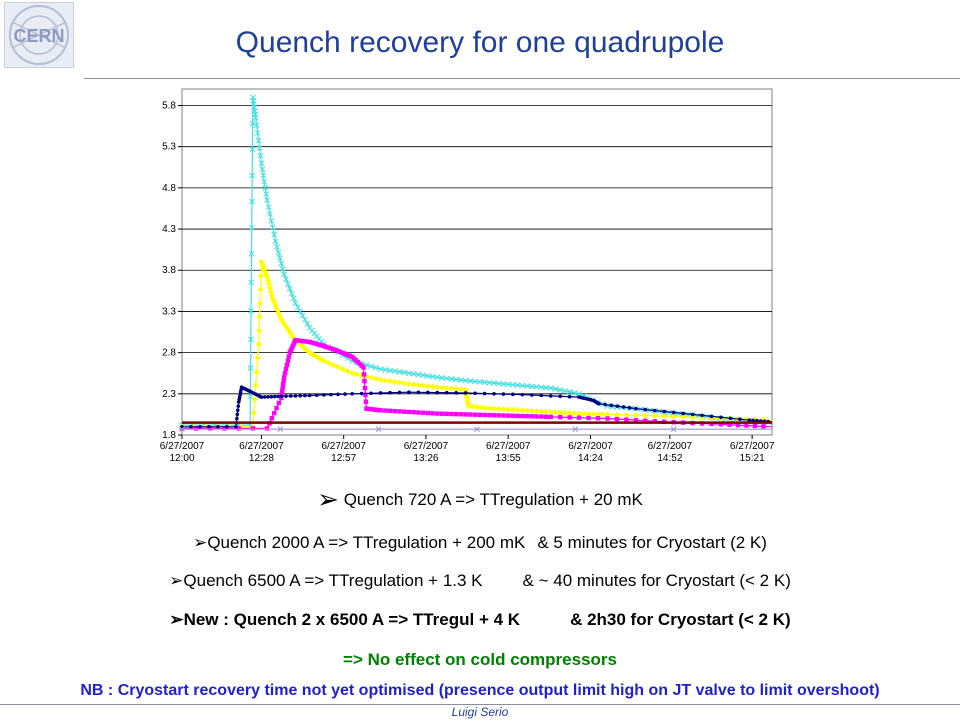 The image size is (960, 720). I want to click on title-divider, so click(522, 78).